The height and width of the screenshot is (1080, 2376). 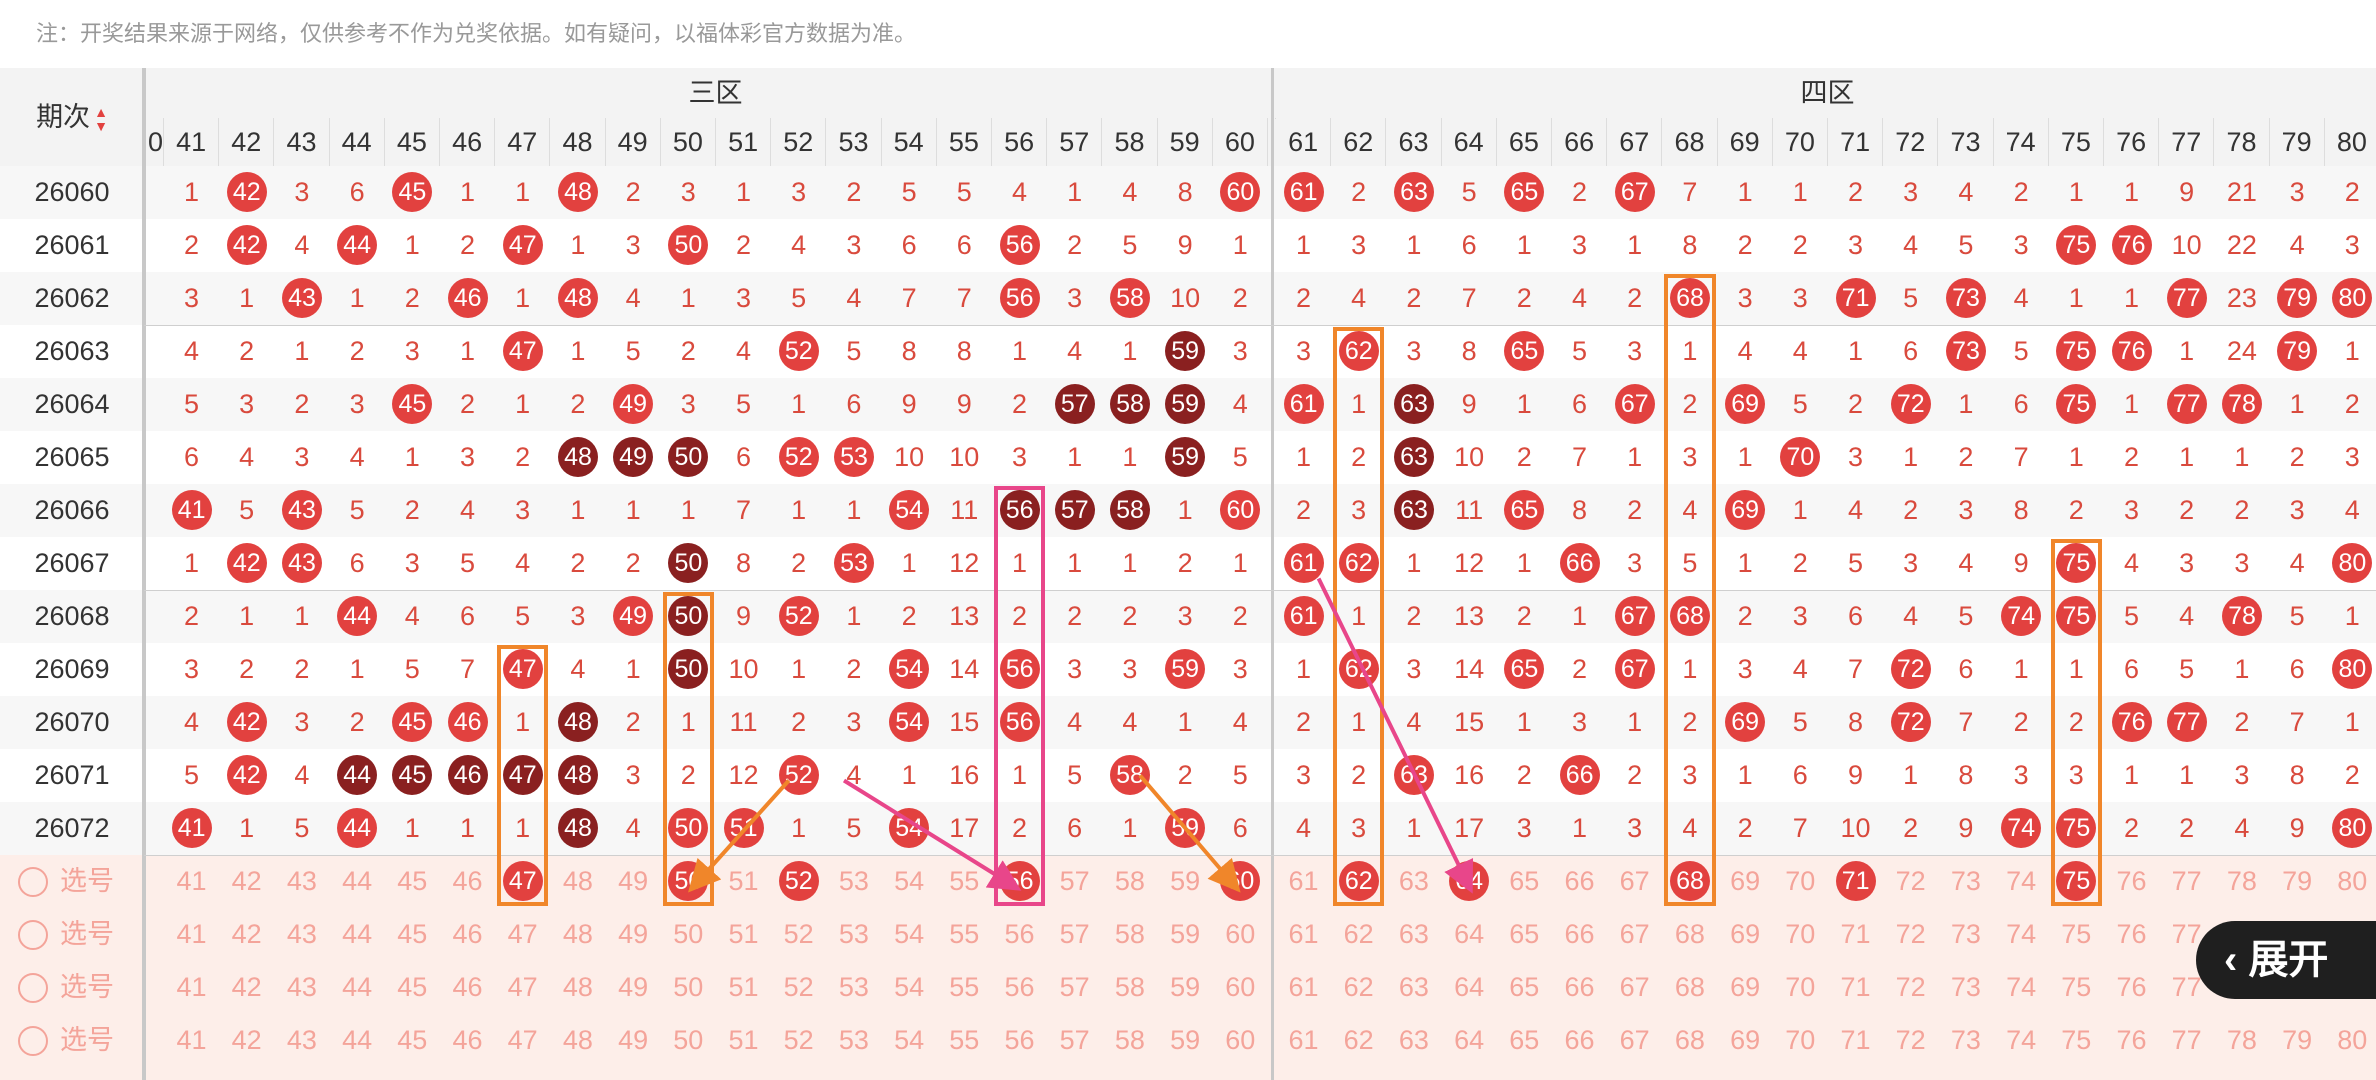 What do you see at coordinates (2297, 881) in the screenshot?
I see `pick-number: 79` at bounding box center [2297, 881].